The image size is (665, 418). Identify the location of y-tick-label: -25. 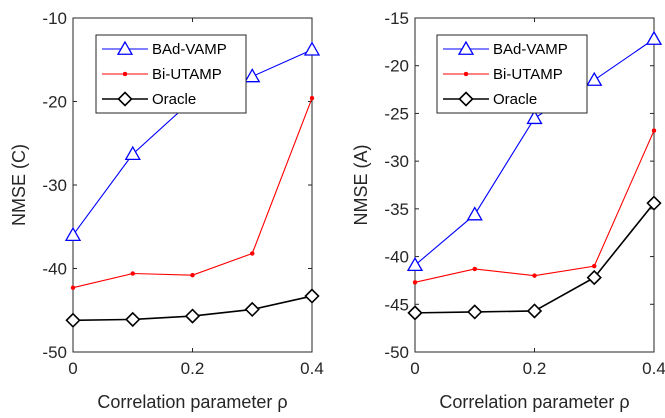
(396, 113).